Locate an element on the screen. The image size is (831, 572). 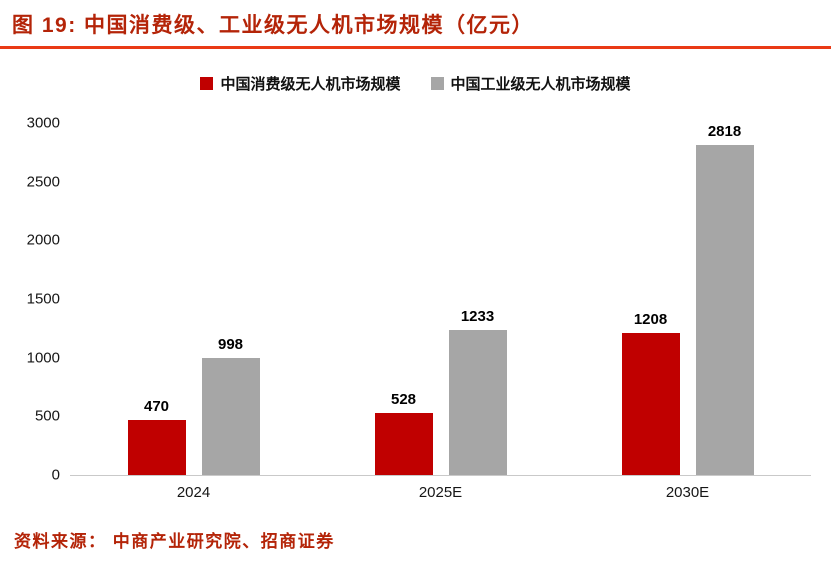
bar-industrial-2030E is located at coordinates (724, 310).